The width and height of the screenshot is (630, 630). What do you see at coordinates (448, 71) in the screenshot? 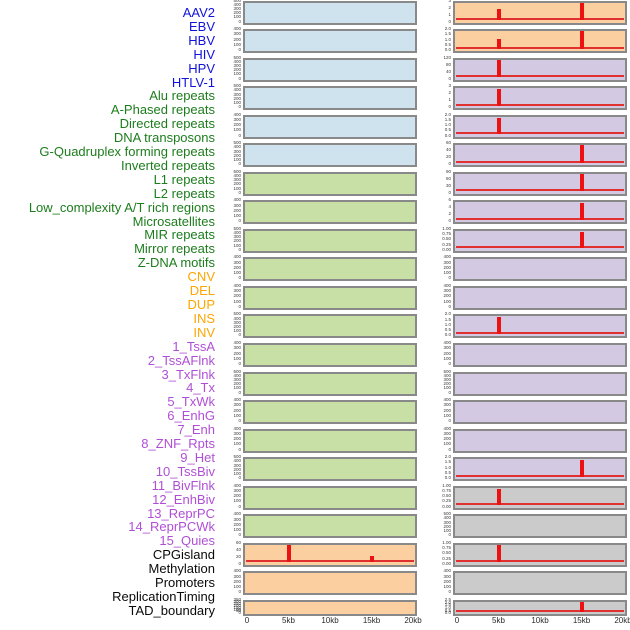
I see `y-tick-label: 40` at bounding box center [448, 71].